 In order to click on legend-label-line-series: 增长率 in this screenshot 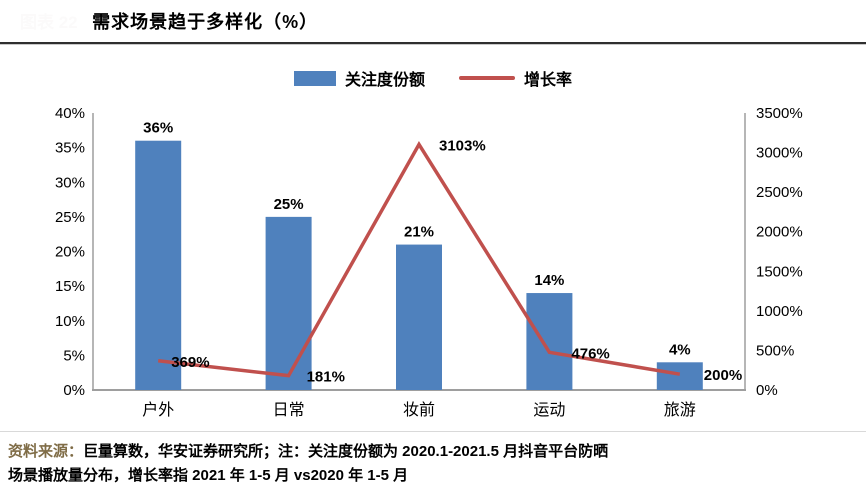, I will do `click(548, 80)`.